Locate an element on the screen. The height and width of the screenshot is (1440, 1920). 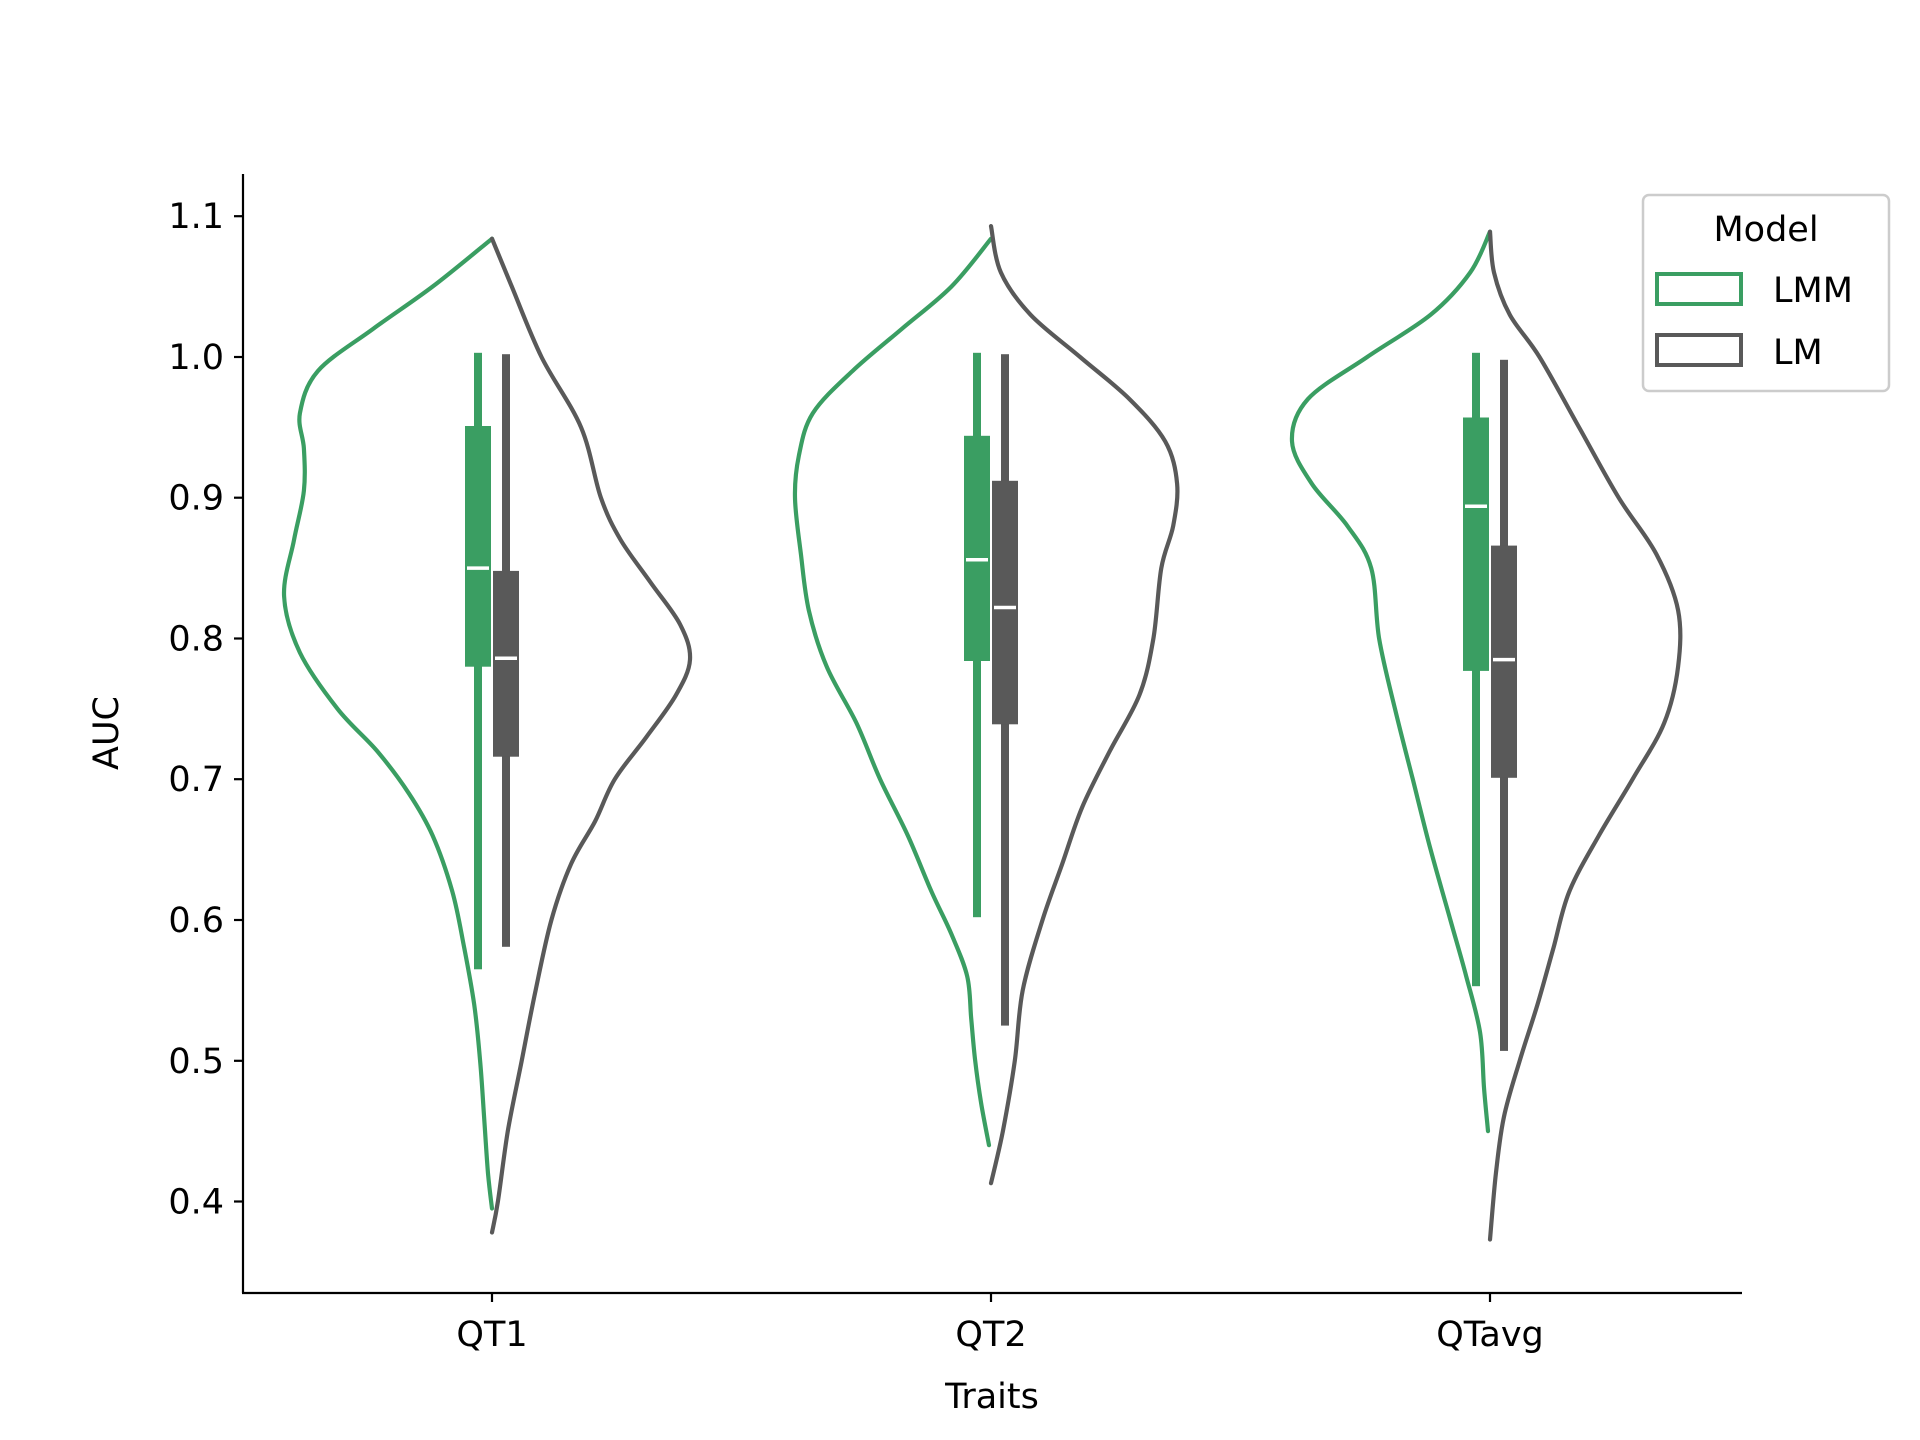
violin-lm-qt2 is located at coordinates (1084, 705).